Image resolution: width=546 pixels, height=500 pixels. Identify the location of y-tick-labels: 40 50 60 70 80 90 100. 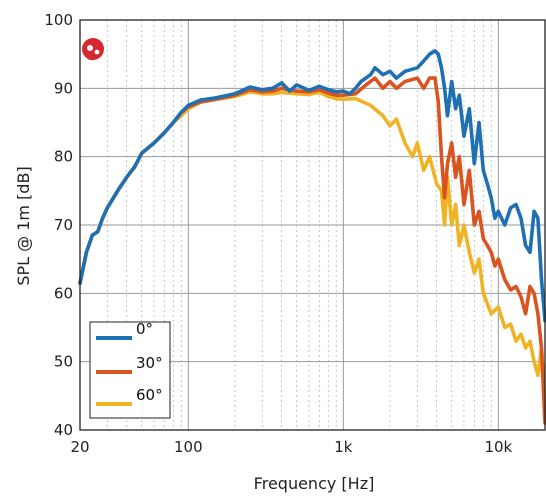
(58, 225).